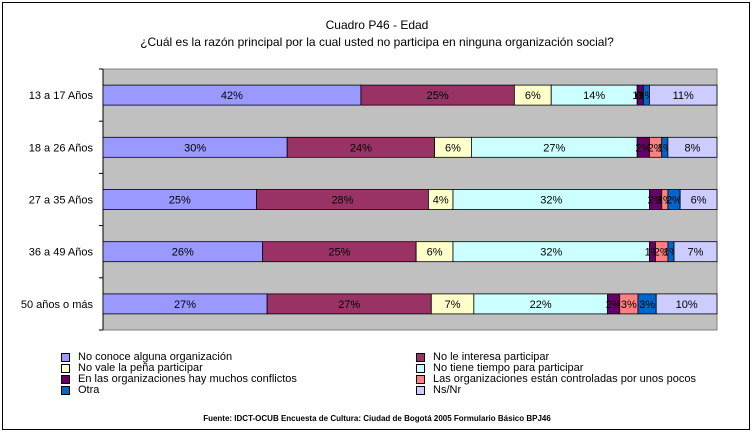 The width and height of the screenshot is (754, 434). I want to click on data-label: 14%, so click(594, 96).